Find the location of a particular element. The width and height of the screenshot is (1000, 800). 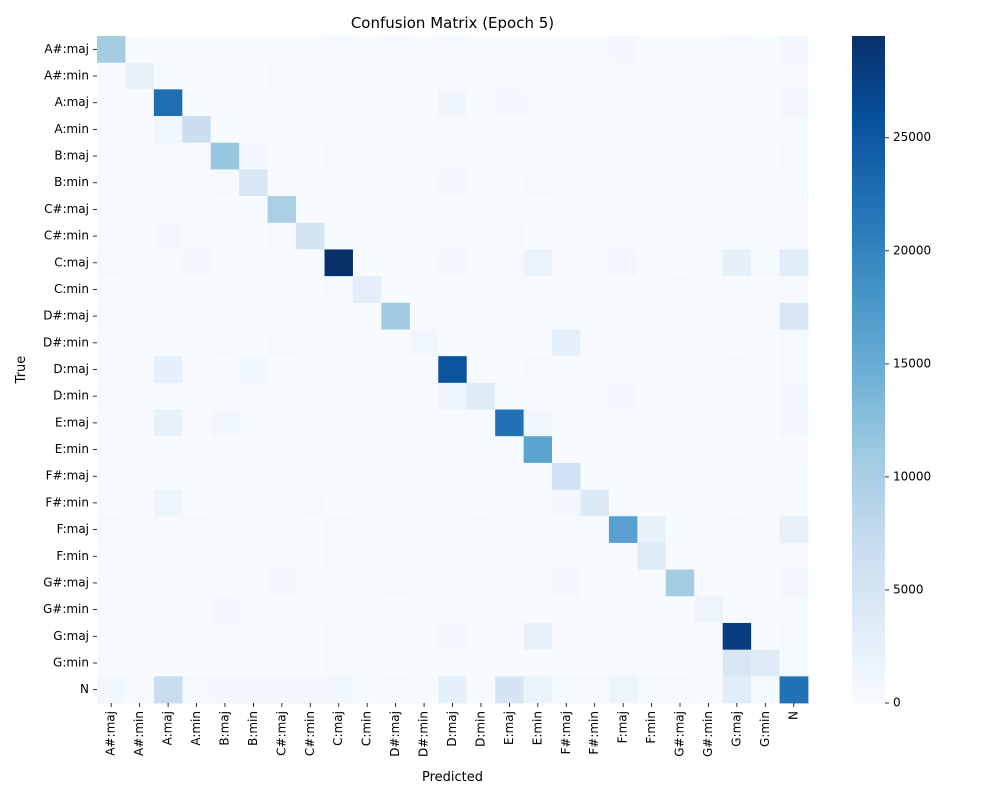

y-tick-label: C#:maj is located at coordinates (66, 209).